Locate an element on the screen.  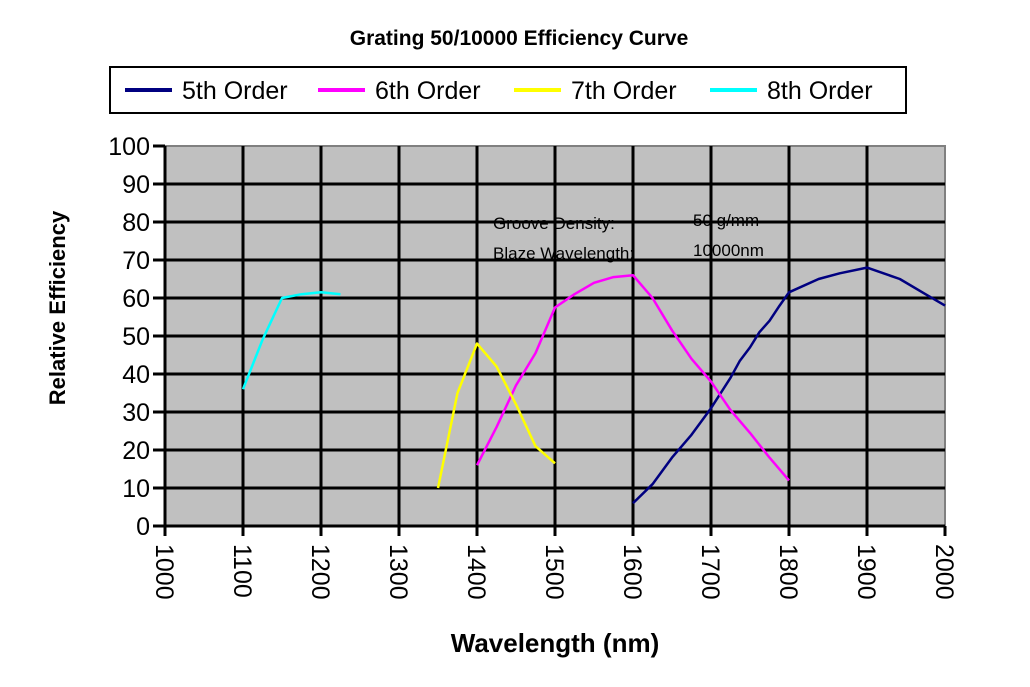
annotation-value: 10000nm is located at coordinates (728, 250).